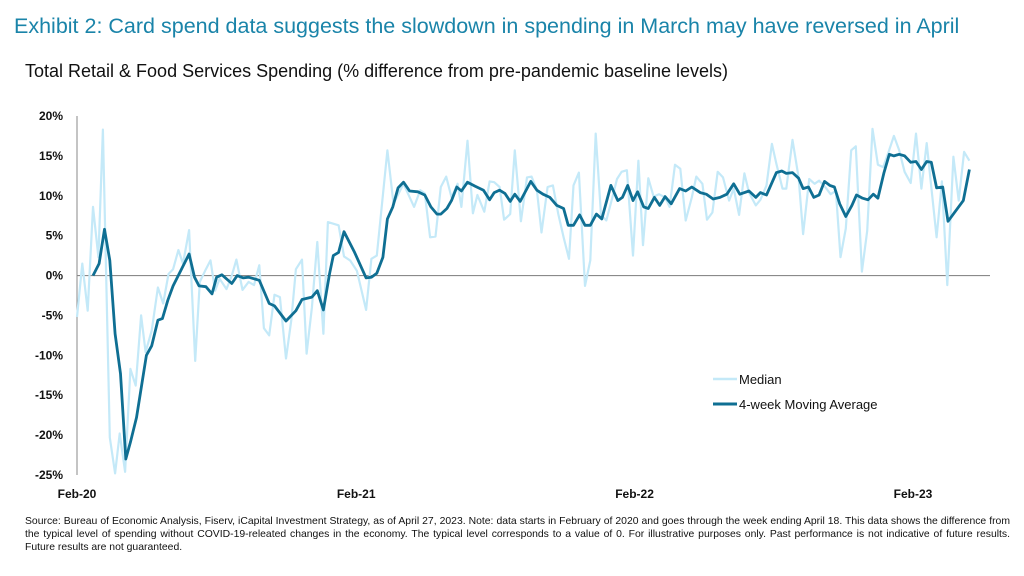 This screenshot has height=576, width=1024. What do you see at coordinates (77, 494) in the screenshot?
I see `x-tick-label: Feb-20` at bounding box center [77, 494].